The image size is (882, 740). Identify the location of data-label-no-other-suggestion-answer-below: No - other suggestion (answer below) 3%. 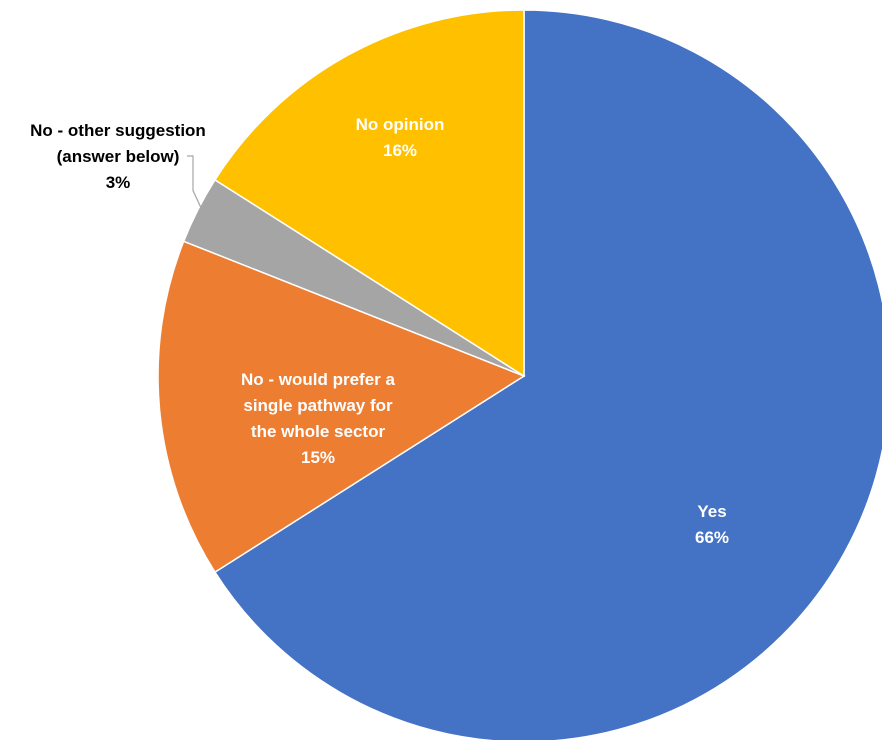
(118, 156).